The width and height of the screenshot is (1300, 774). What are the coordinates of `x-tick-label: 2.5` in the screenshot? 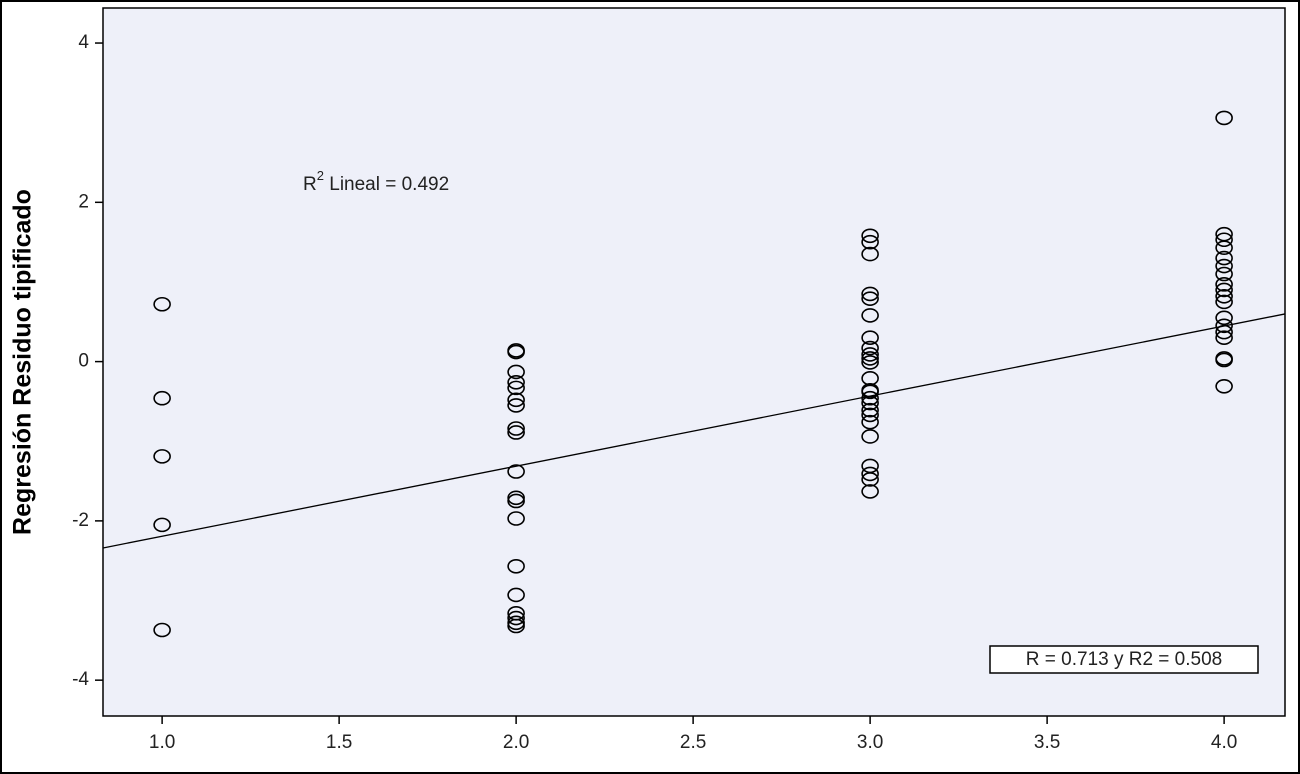 It's located at (693, 742).